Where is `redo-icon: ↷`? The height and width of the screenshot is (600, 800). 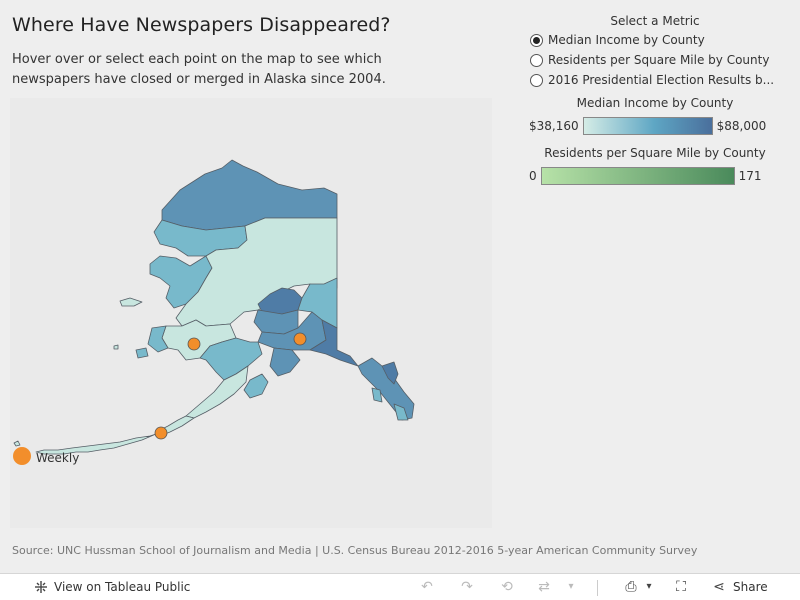 redo-icon: ↷ is located at coordinates (467, 587).